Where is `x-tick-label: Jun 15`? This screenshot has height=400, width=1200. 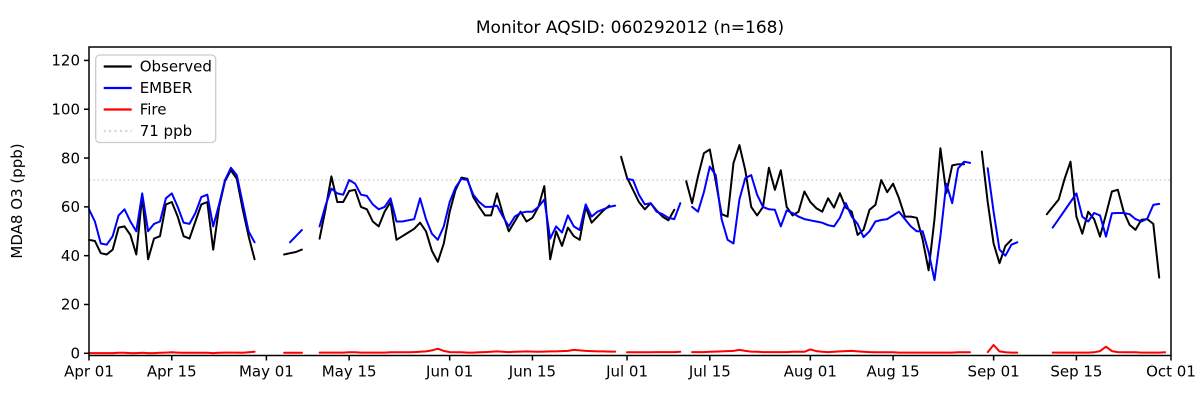
x-tick-label: Jun 15 is located at coordinates (532, 372).